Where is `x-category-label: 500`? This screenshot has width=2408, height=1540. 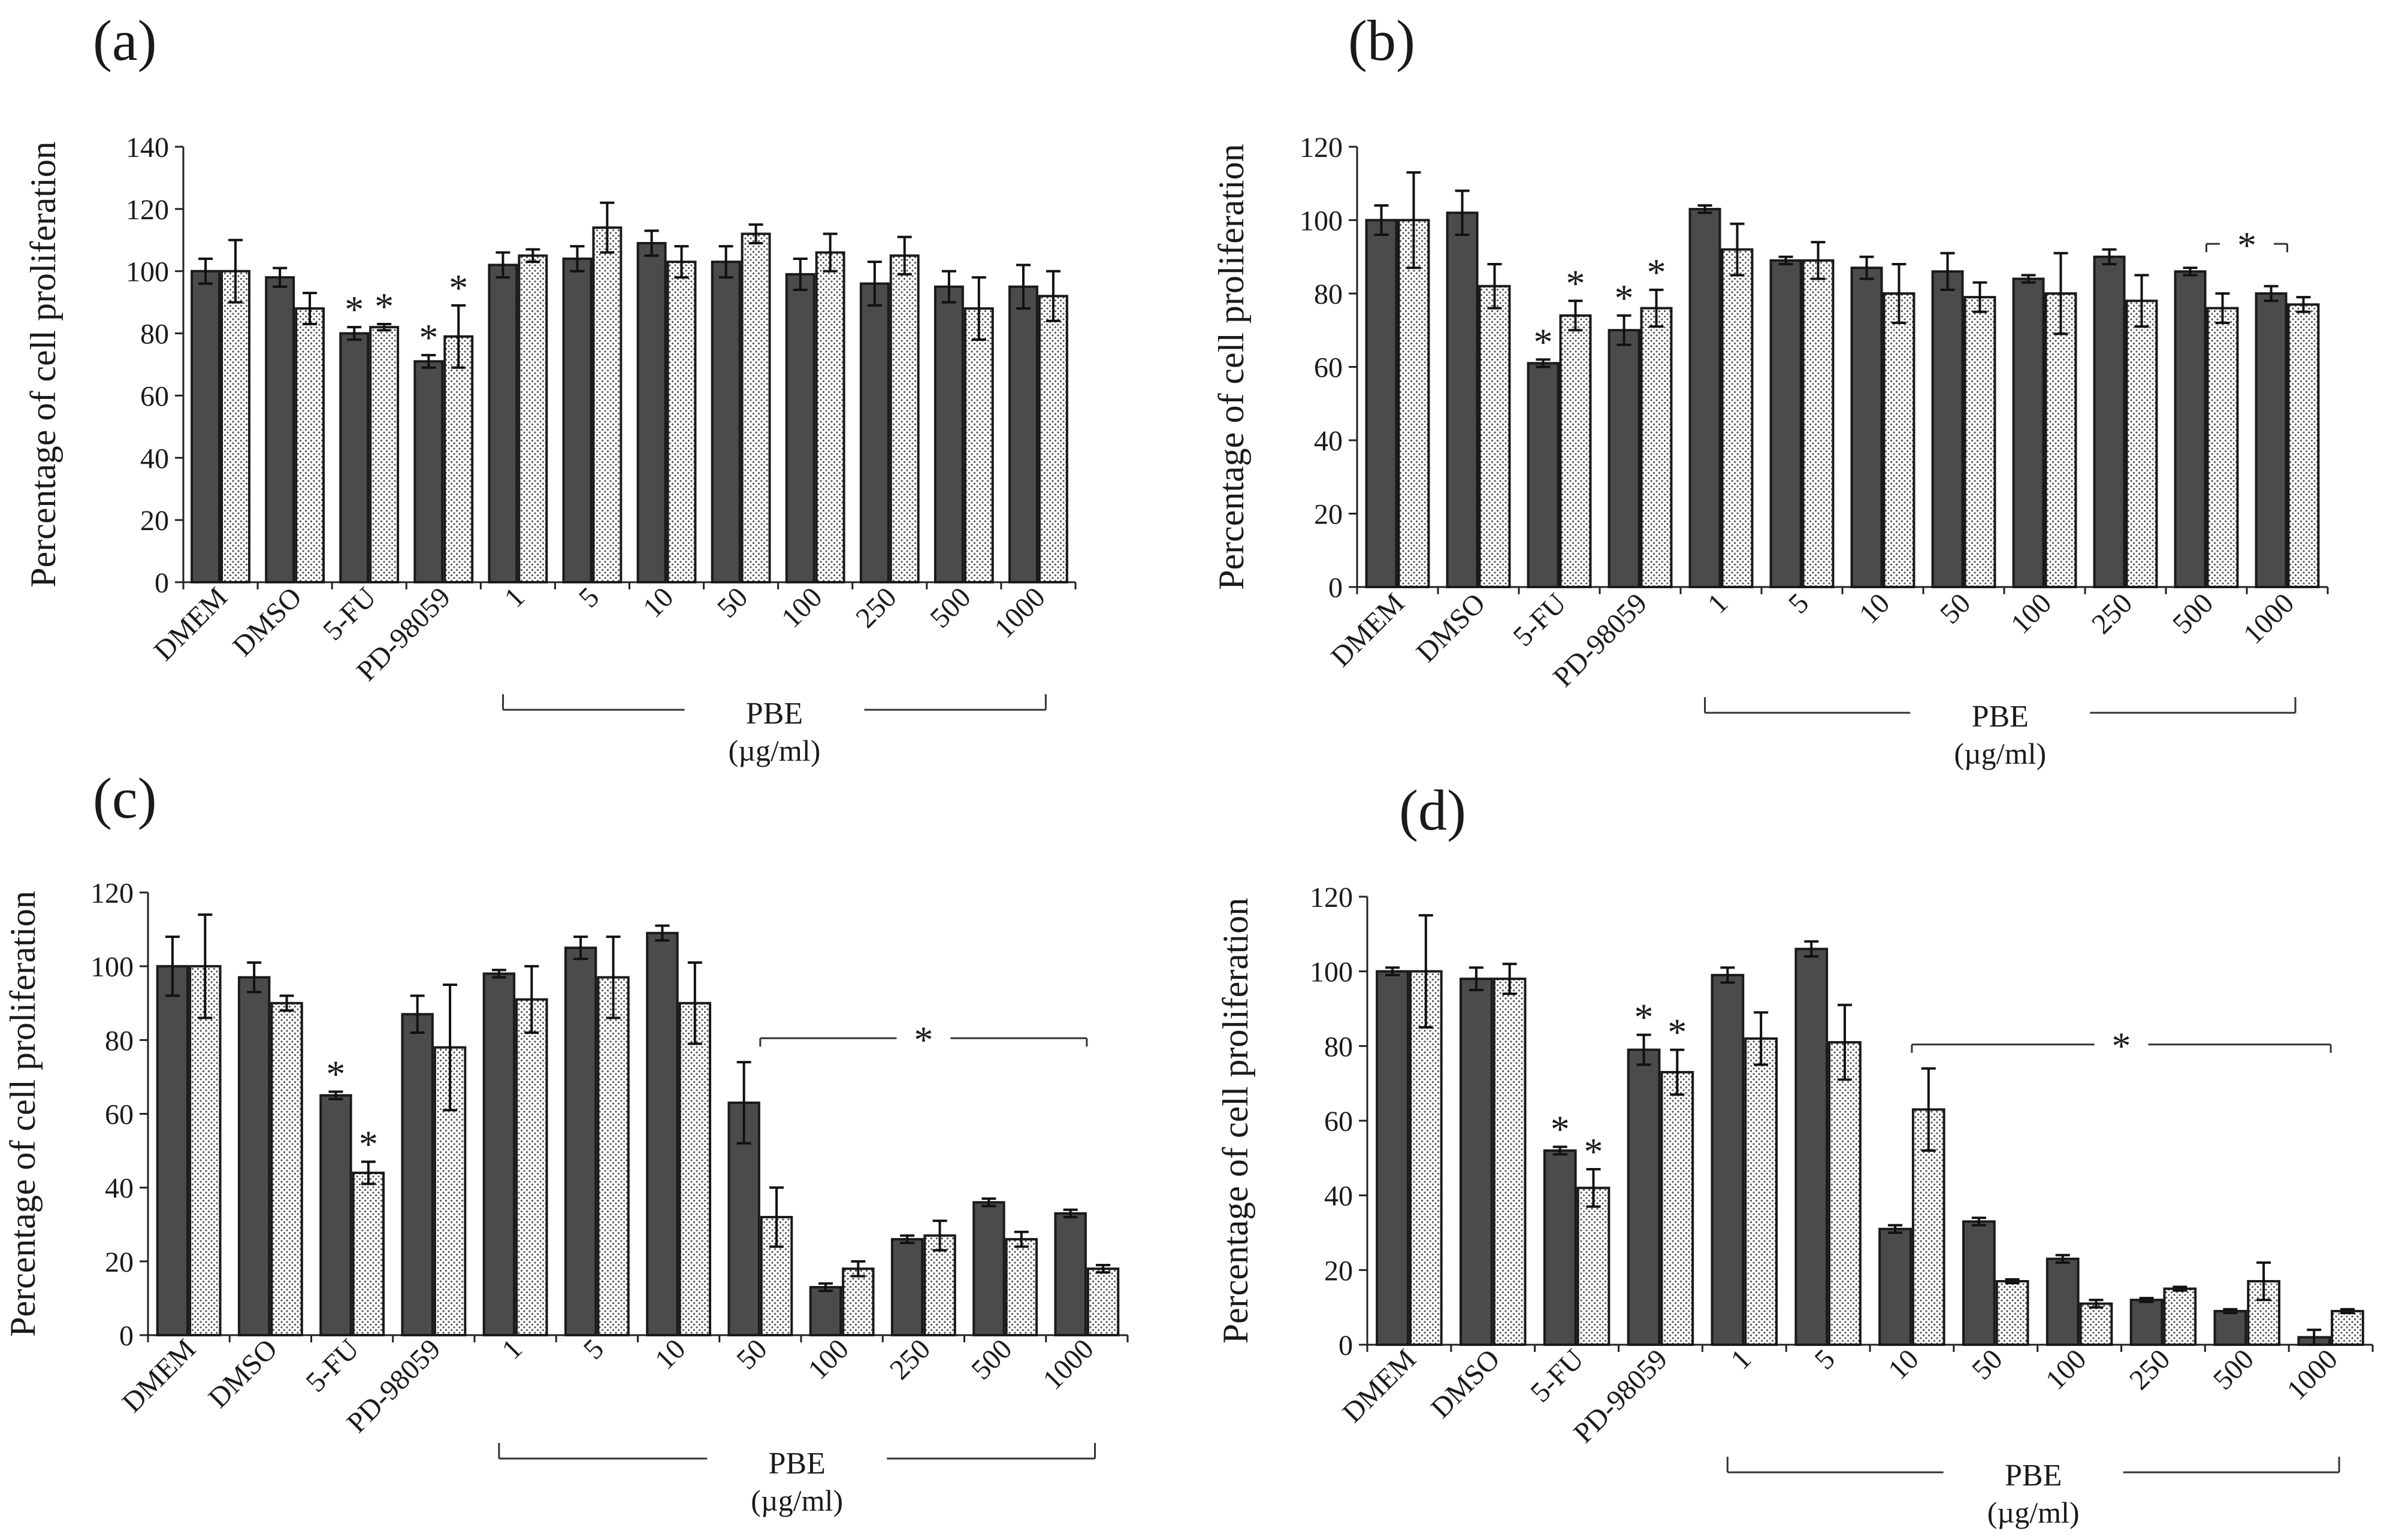
x-category-label: 500 is located at coordinates (950, 607).